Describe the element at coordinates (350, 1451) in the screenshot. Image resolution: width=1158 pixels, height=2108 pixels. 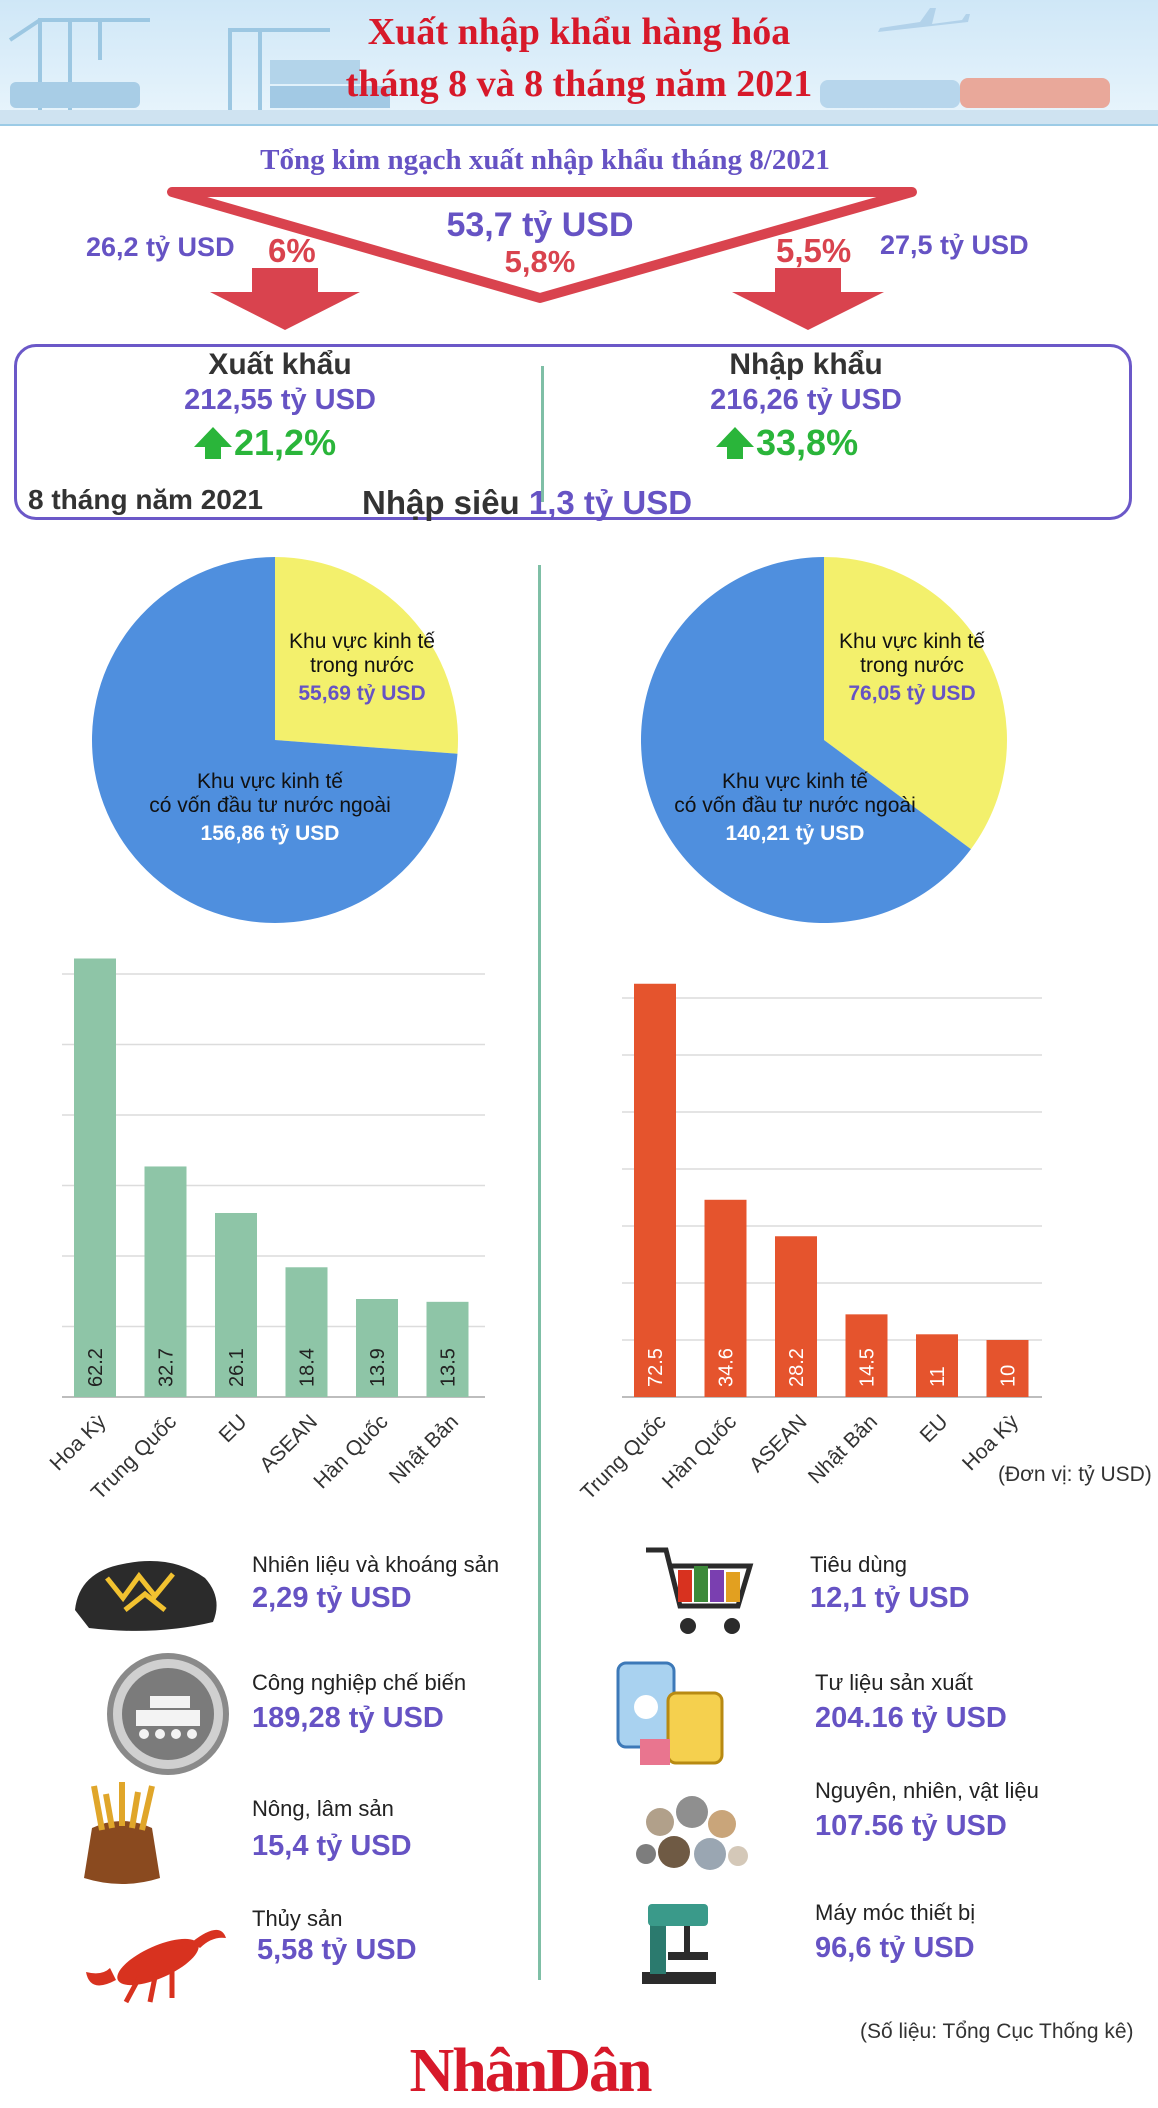
I see `export-market-category-label: Hàn Quốc` at that location.